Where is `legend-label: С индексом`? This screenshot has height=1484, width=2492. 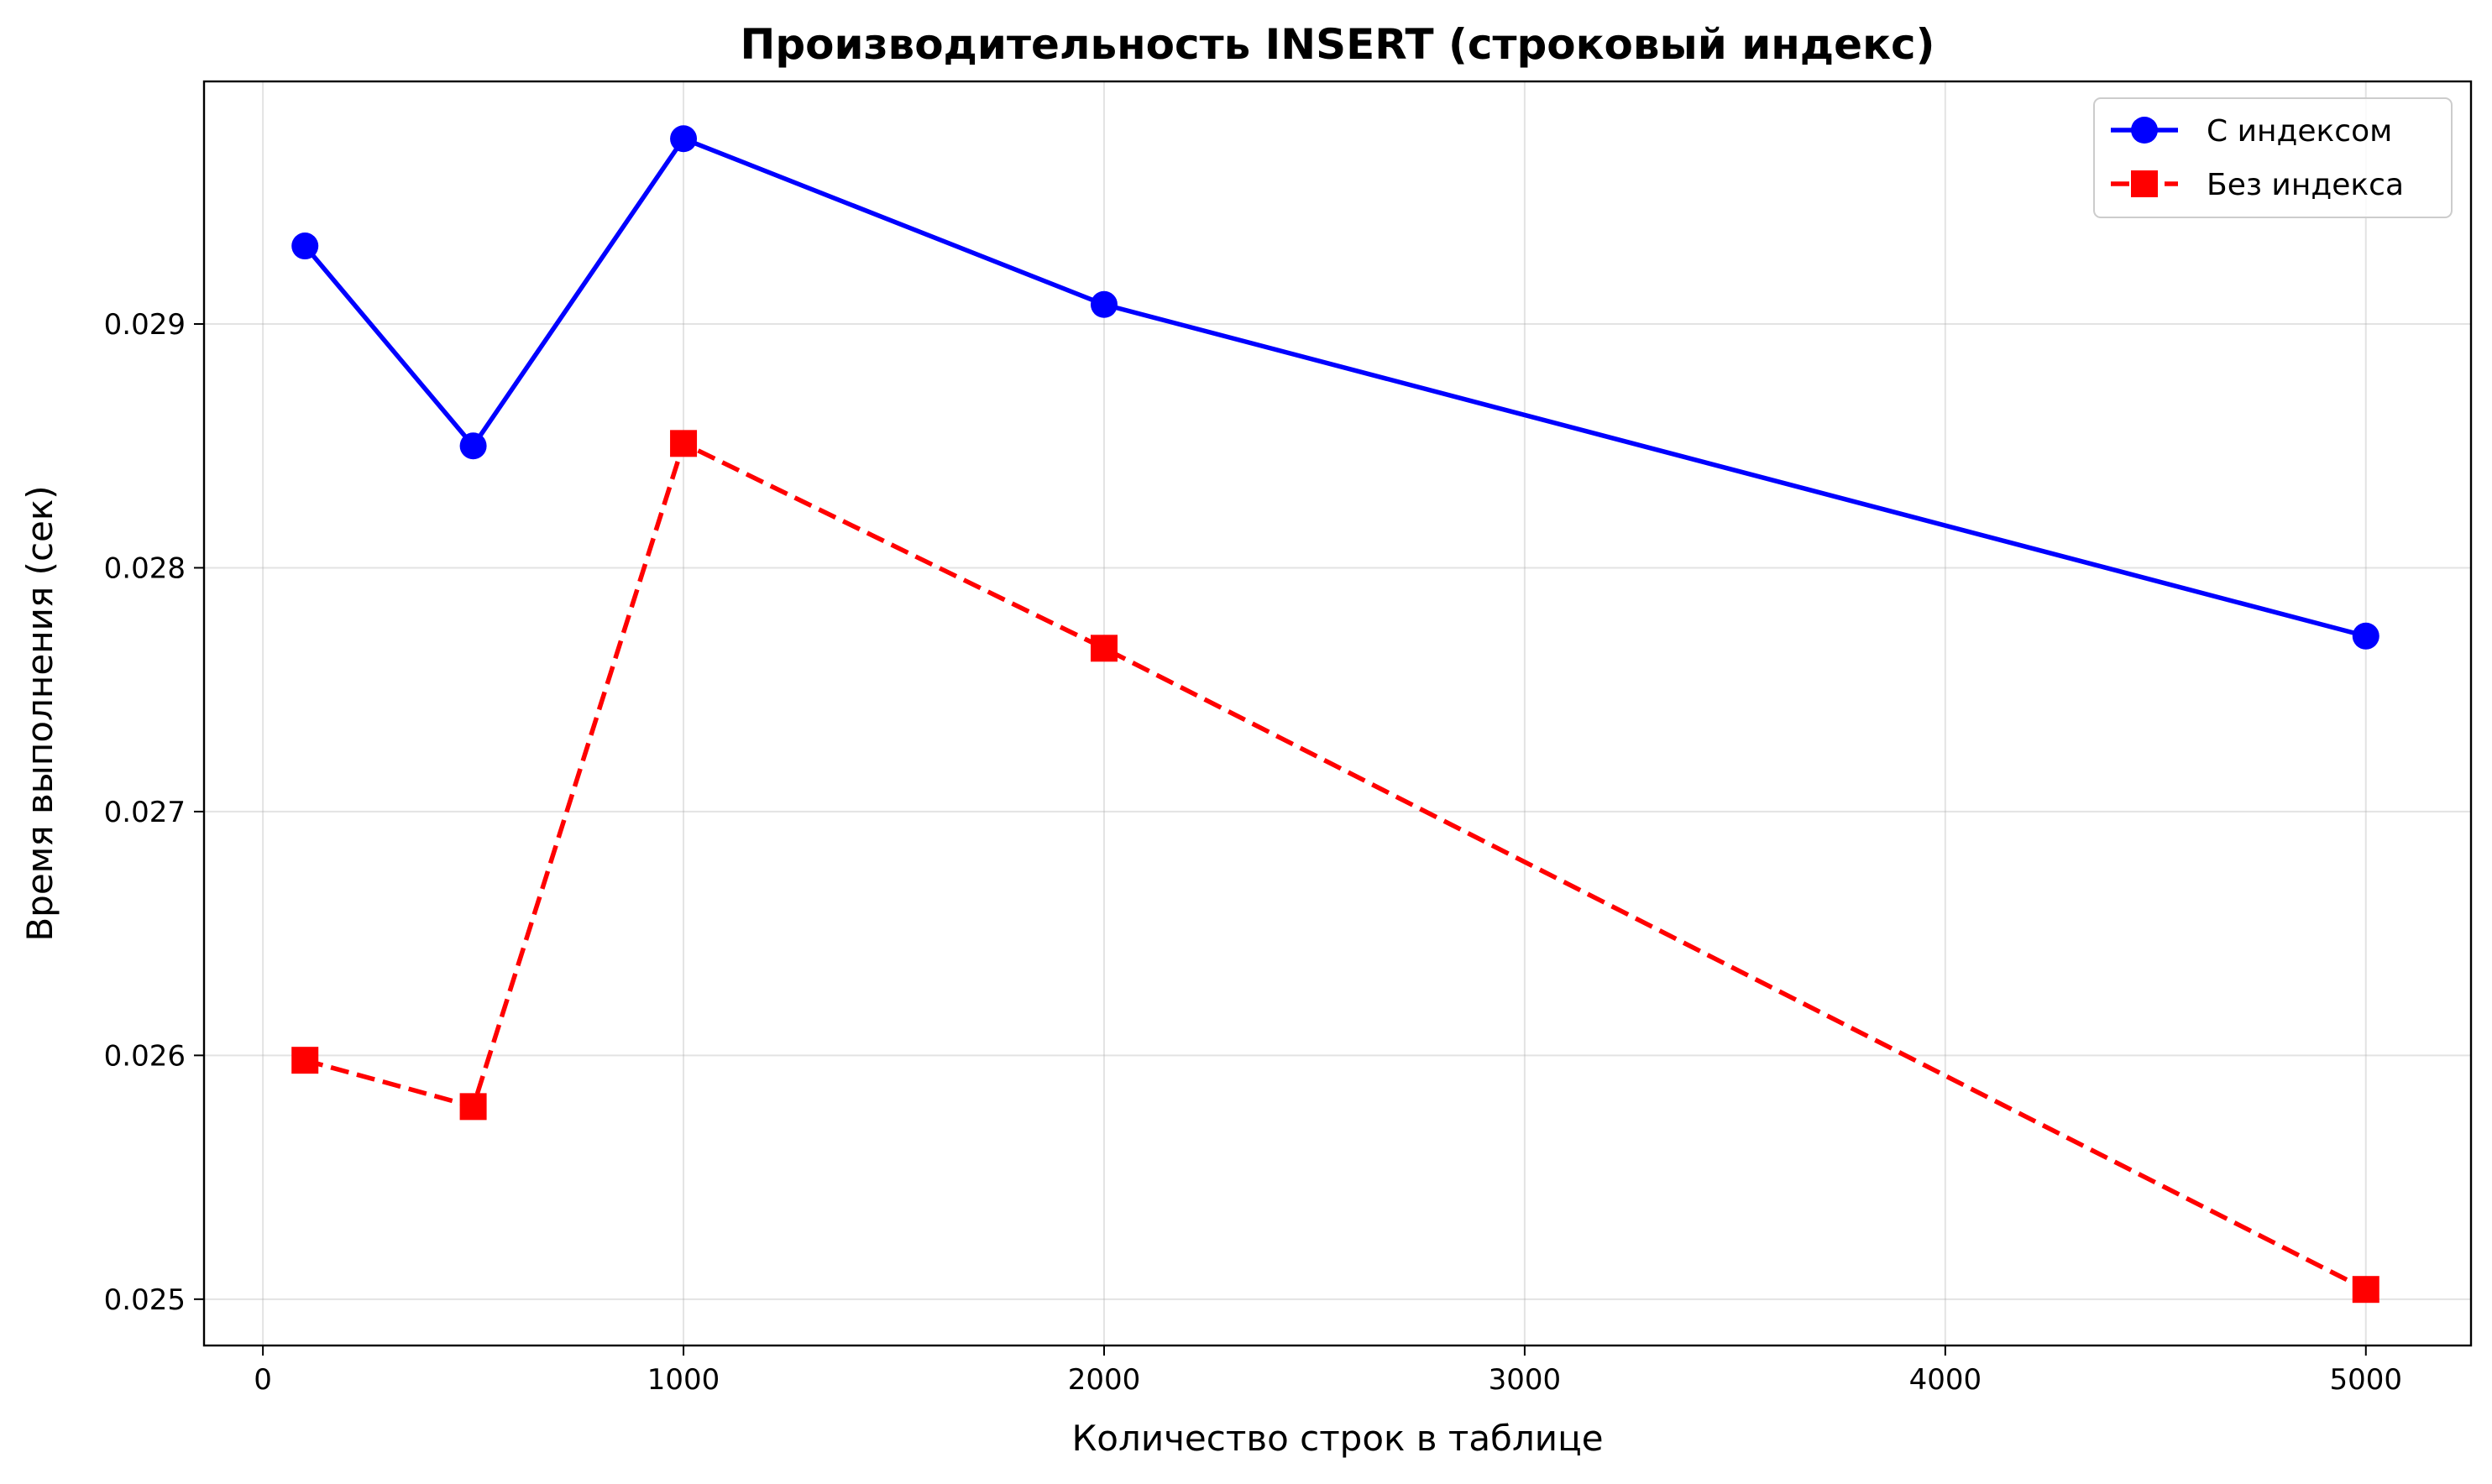 legend-label: С индексом is located at coordinates (2299, 131).